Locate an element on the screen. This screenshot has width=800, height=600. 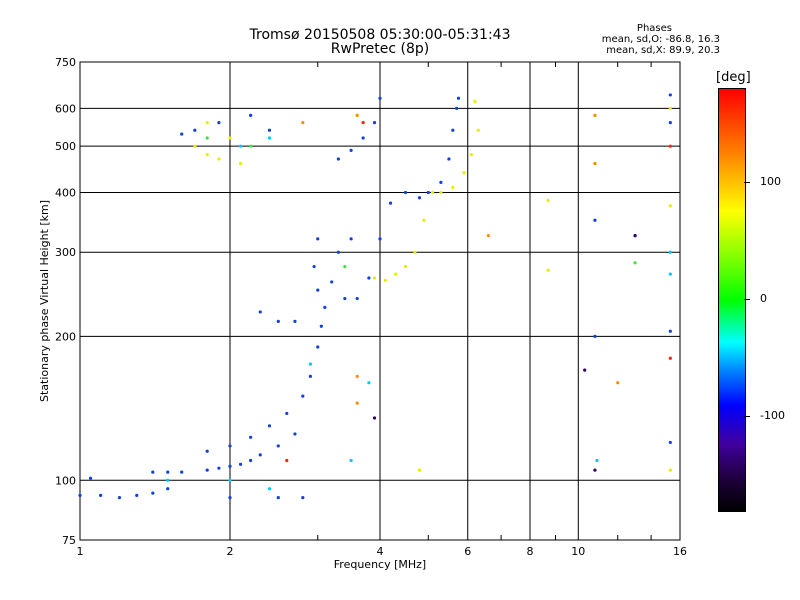
y-tick-label: 75 is located at coordinates (69, 540).